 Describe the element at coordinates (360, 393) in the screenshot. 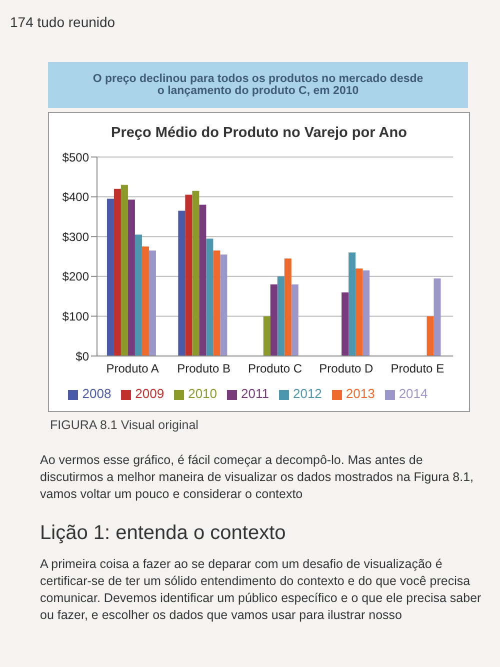

I see `legend-label: 2013` at that location.